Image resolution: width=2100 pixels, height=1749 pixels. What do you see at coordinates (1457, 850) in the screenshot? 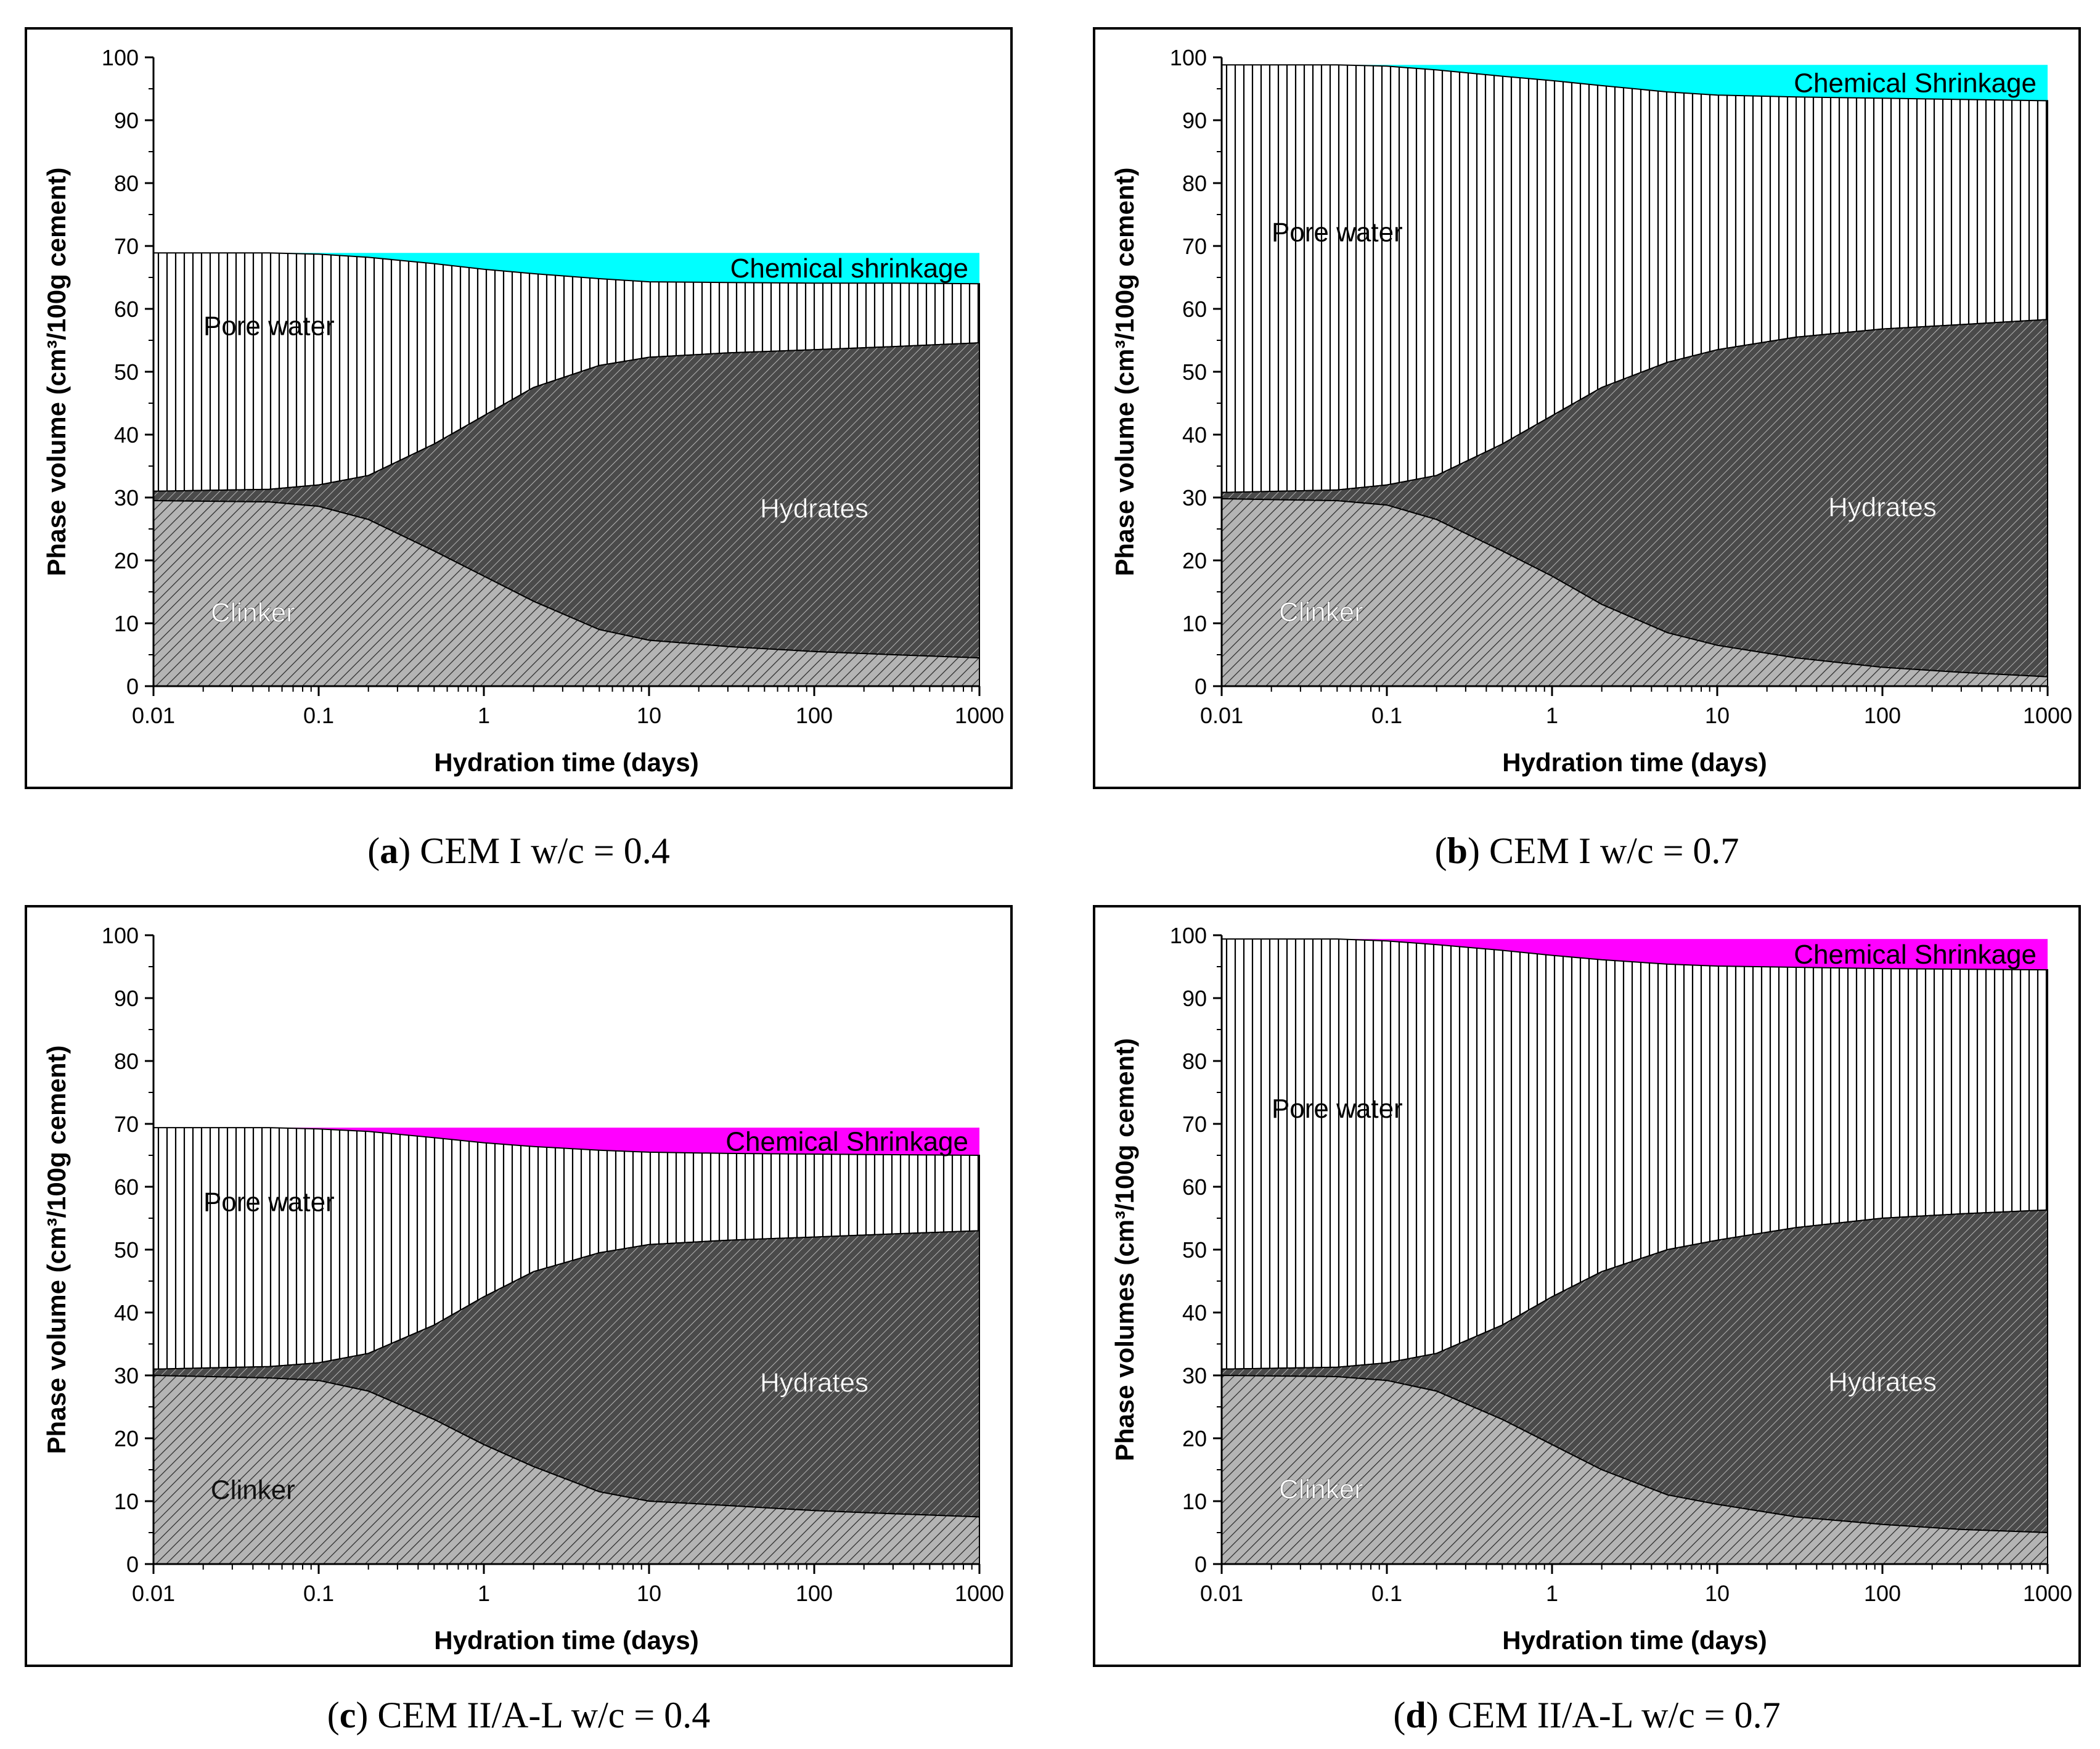
I see `caption-letter: b` at bounding box center [1457, 850].